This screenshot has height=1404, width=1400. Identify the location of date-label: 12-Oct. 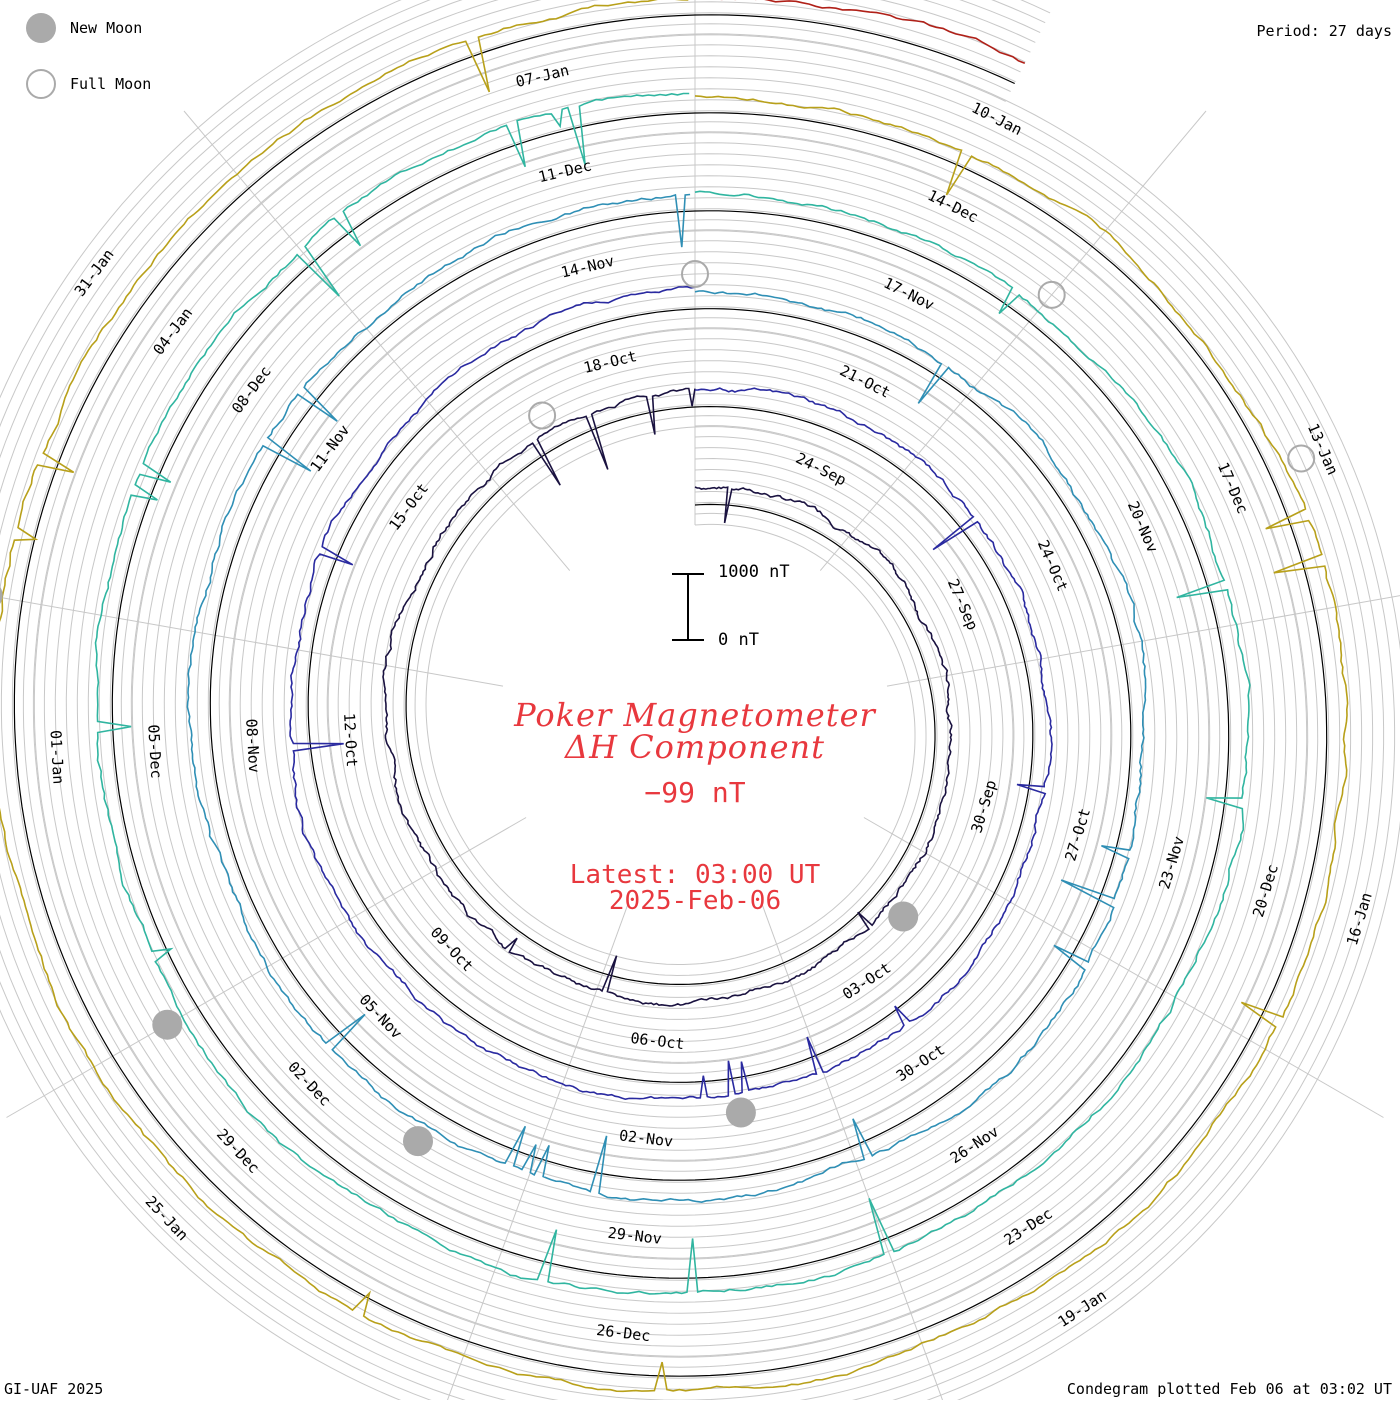
(350, 740).